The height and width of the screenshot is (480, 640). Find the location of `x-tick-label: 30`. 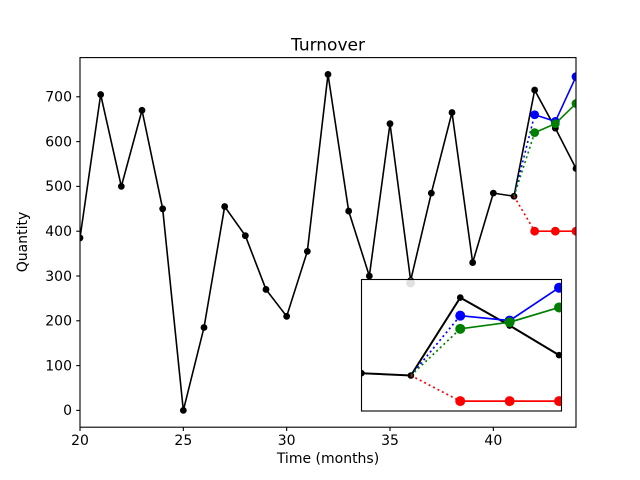

x-tick-label: 30 is located at coordinates (287, 441).